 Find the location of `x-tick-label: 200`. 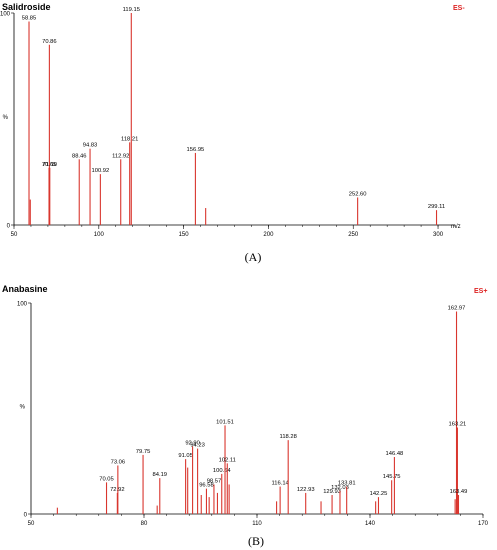

x-tick-label: 200 is located at coordinates (268, 235).